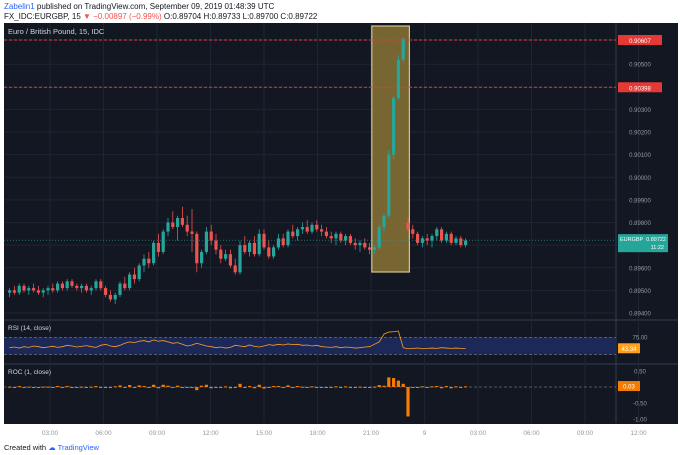 This screenshot has width=680, height=455. What do you see at coordinates (390, 149) in the screenshot?
I see `highlight-box` at bounding box center [390, 149].